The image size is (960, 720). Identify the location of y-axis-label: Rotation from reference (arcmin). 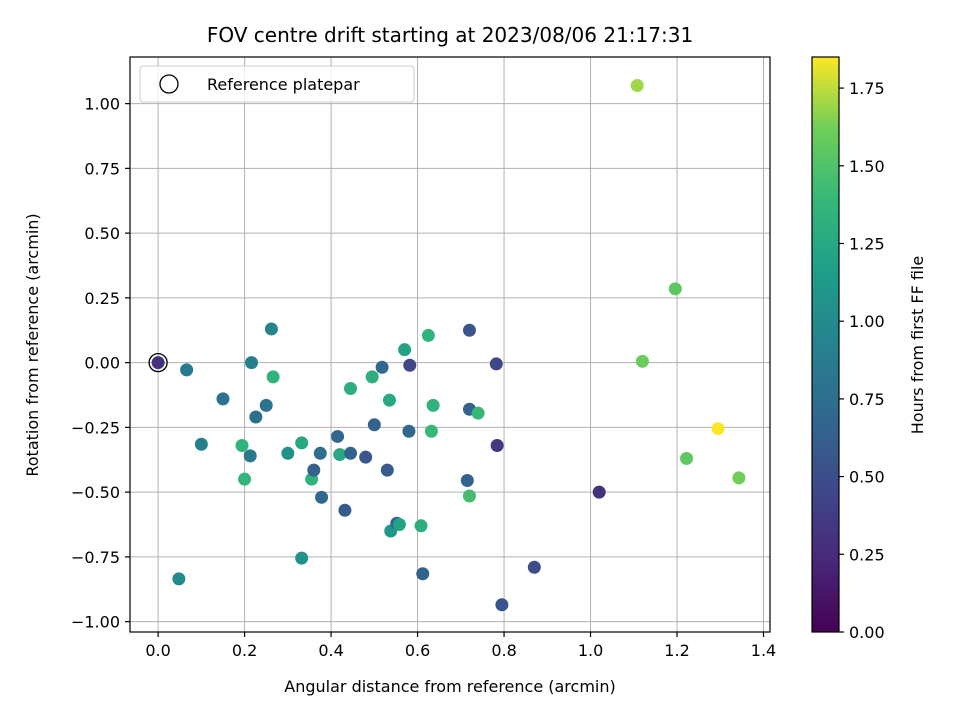
(32, 344).